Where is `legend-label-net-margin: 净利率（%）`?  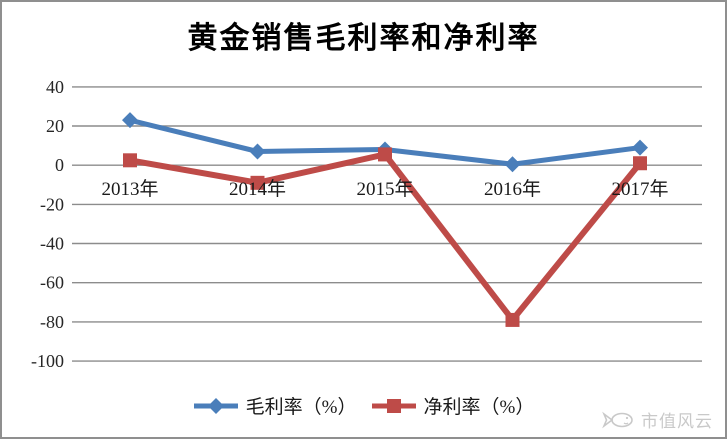
legend-label-net-margin: 净利率（%） is located at coordinates (479, 407).